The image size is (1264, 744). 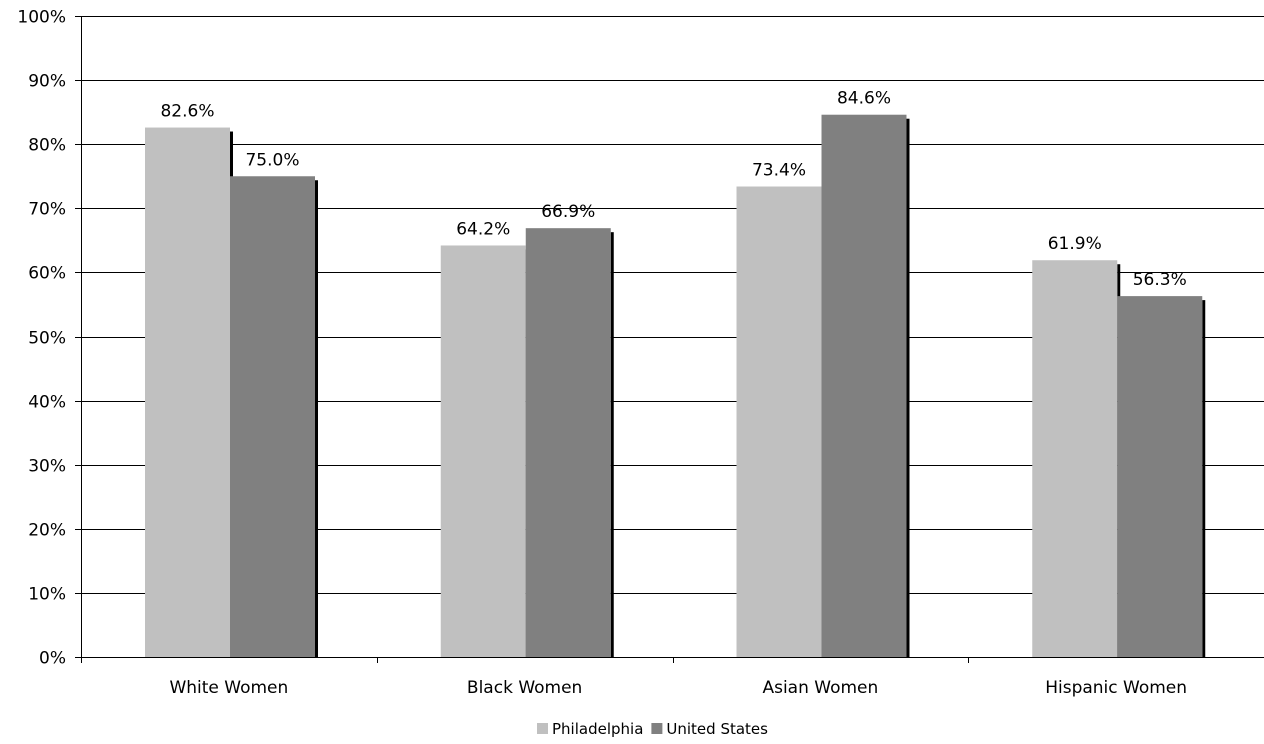 What do you see at coordinates (47, 531) in the screenshot?
I see `y-tick-label: 20%` at bounding box center [47, 531].